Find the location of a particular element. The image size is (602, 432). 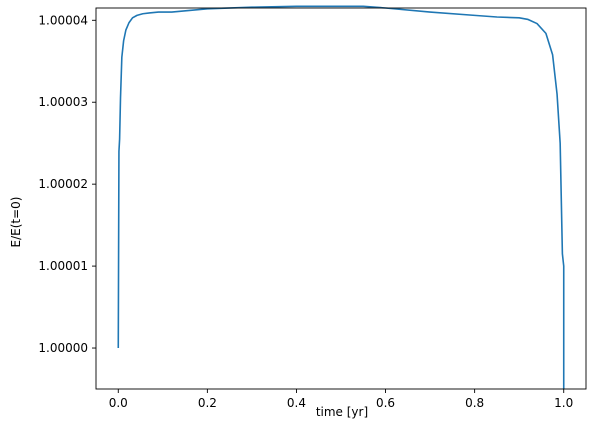

y-tick-label: 1.00000 is located at coordinates (63, 348).